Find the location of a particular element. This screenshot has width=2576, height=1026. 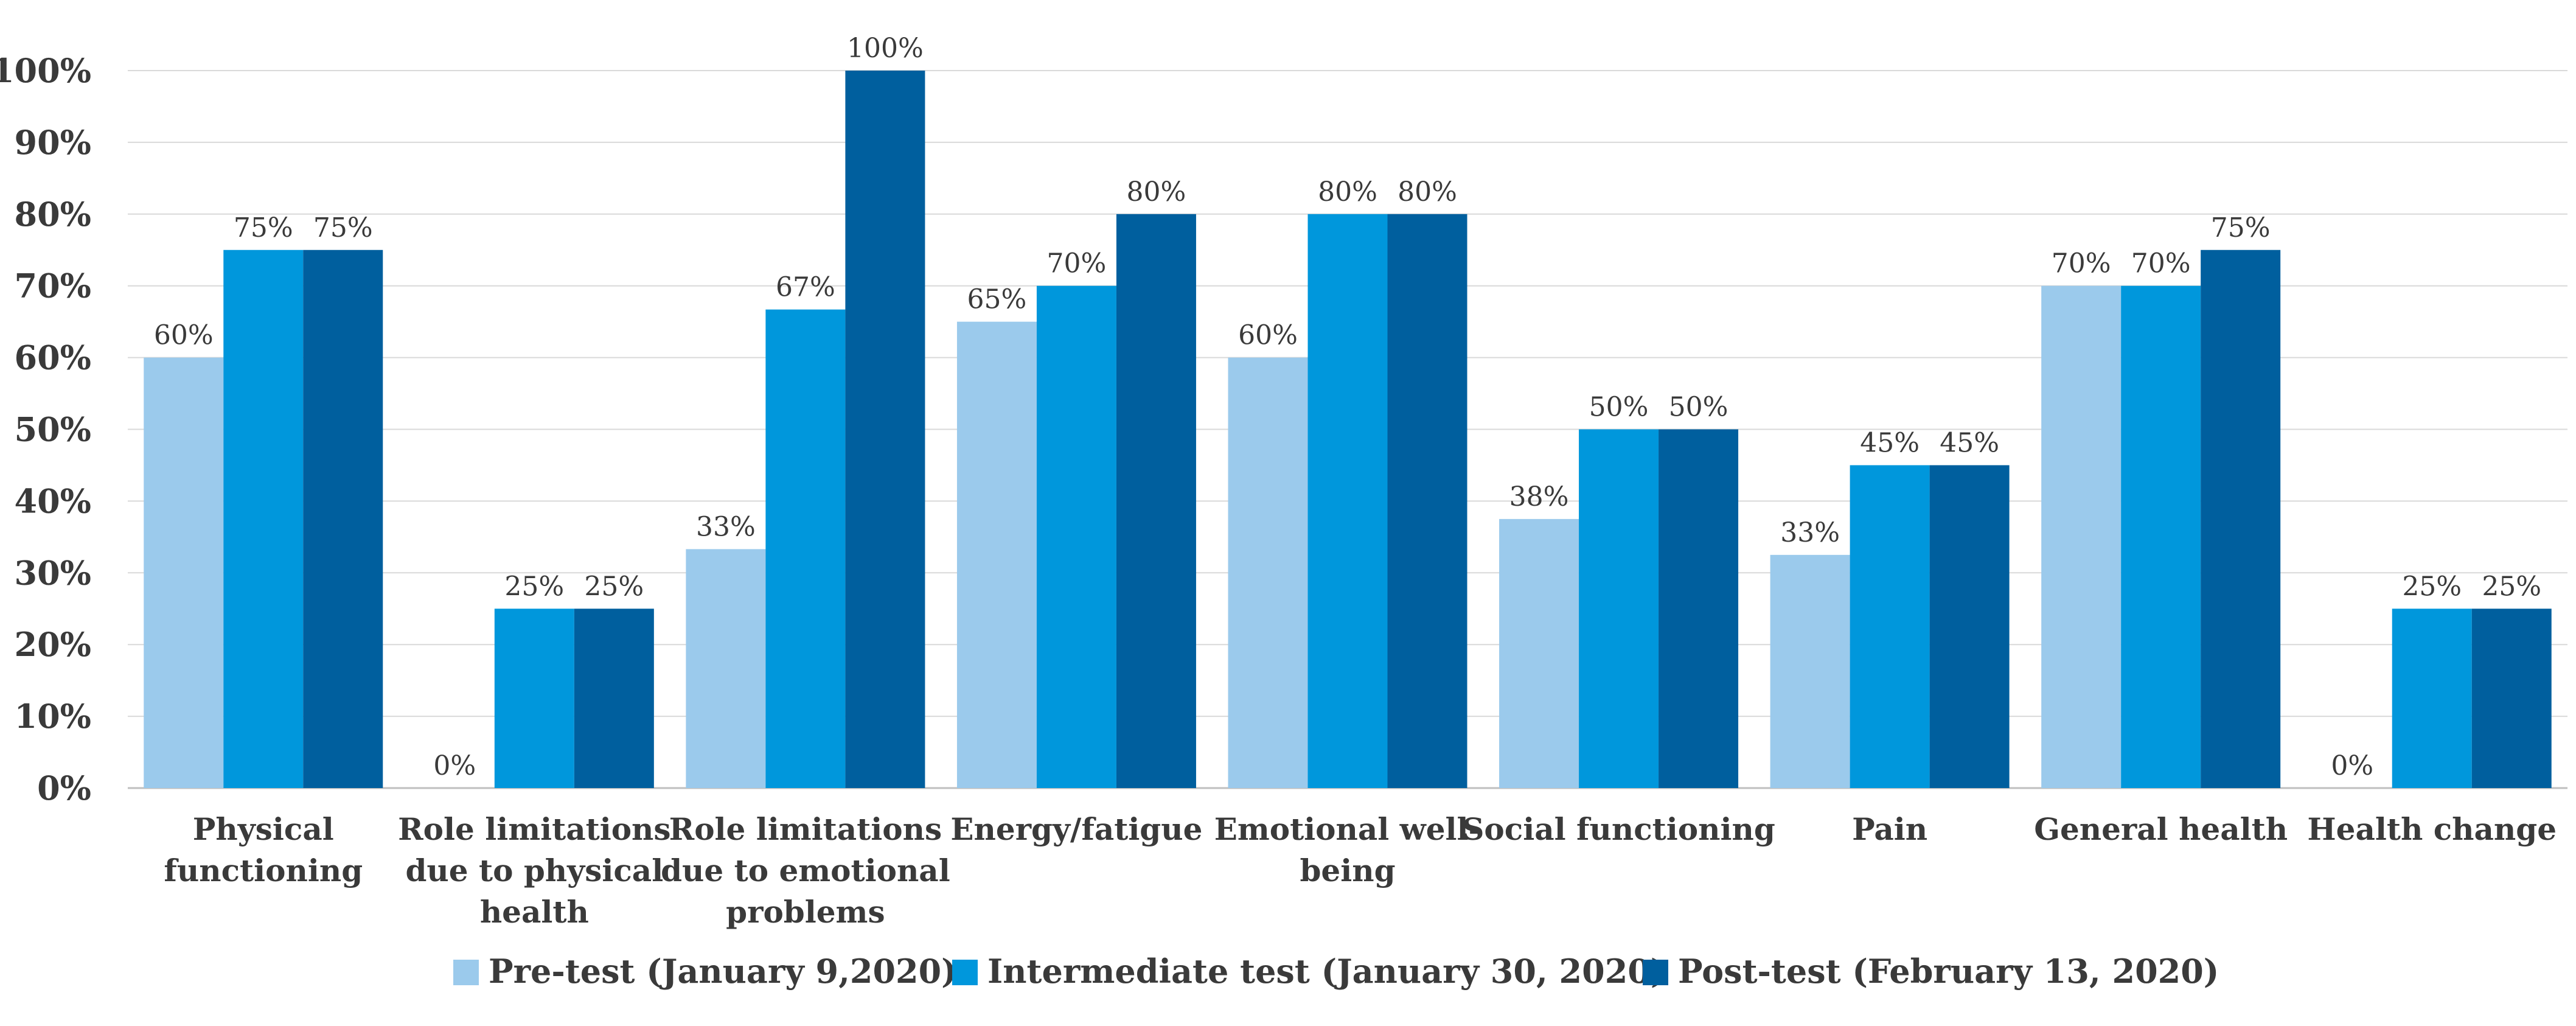

x-category-label: Health change is located at coordinates (2432, 829).